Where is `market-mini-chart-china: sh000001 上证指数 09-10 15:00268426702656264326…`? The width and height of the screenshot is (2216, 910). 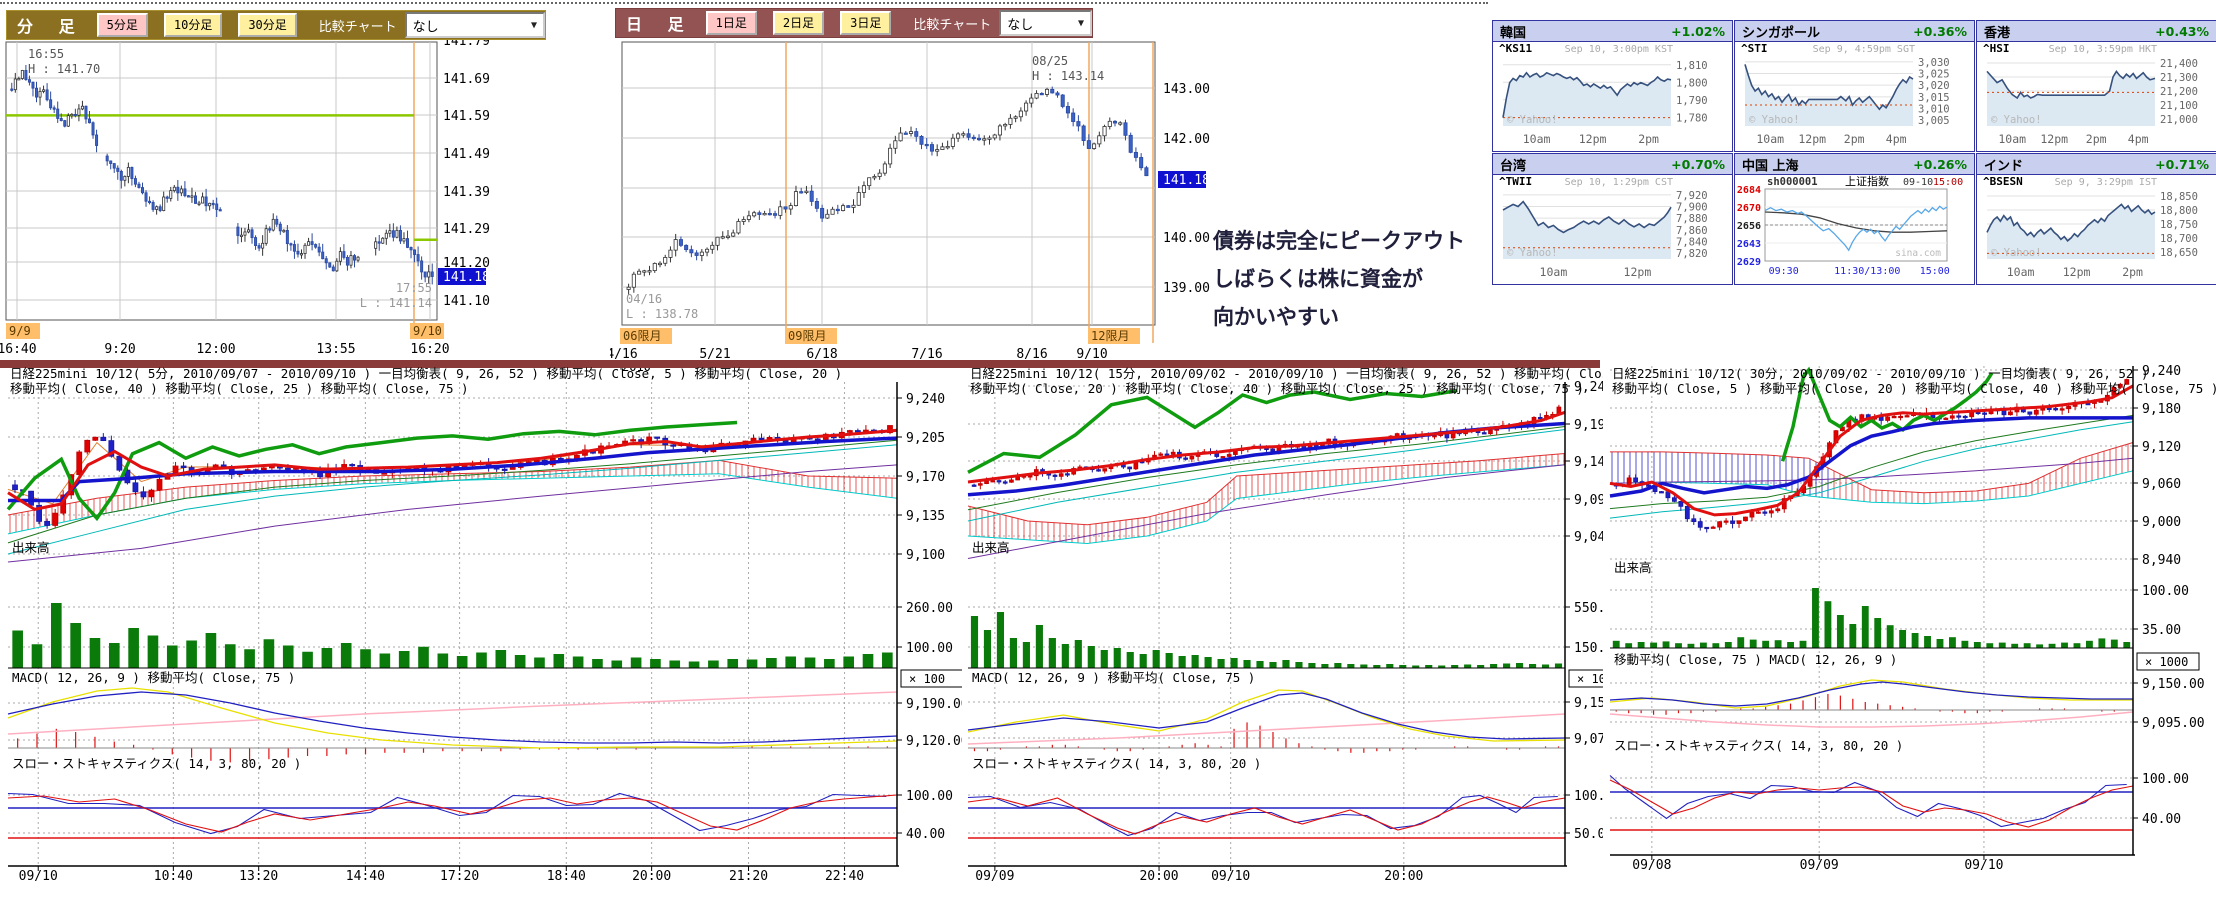
market-mini-chart-china: sh000001 上证指数 09-10 15:00268426702656264326… is located at coordinates (1854, 229).